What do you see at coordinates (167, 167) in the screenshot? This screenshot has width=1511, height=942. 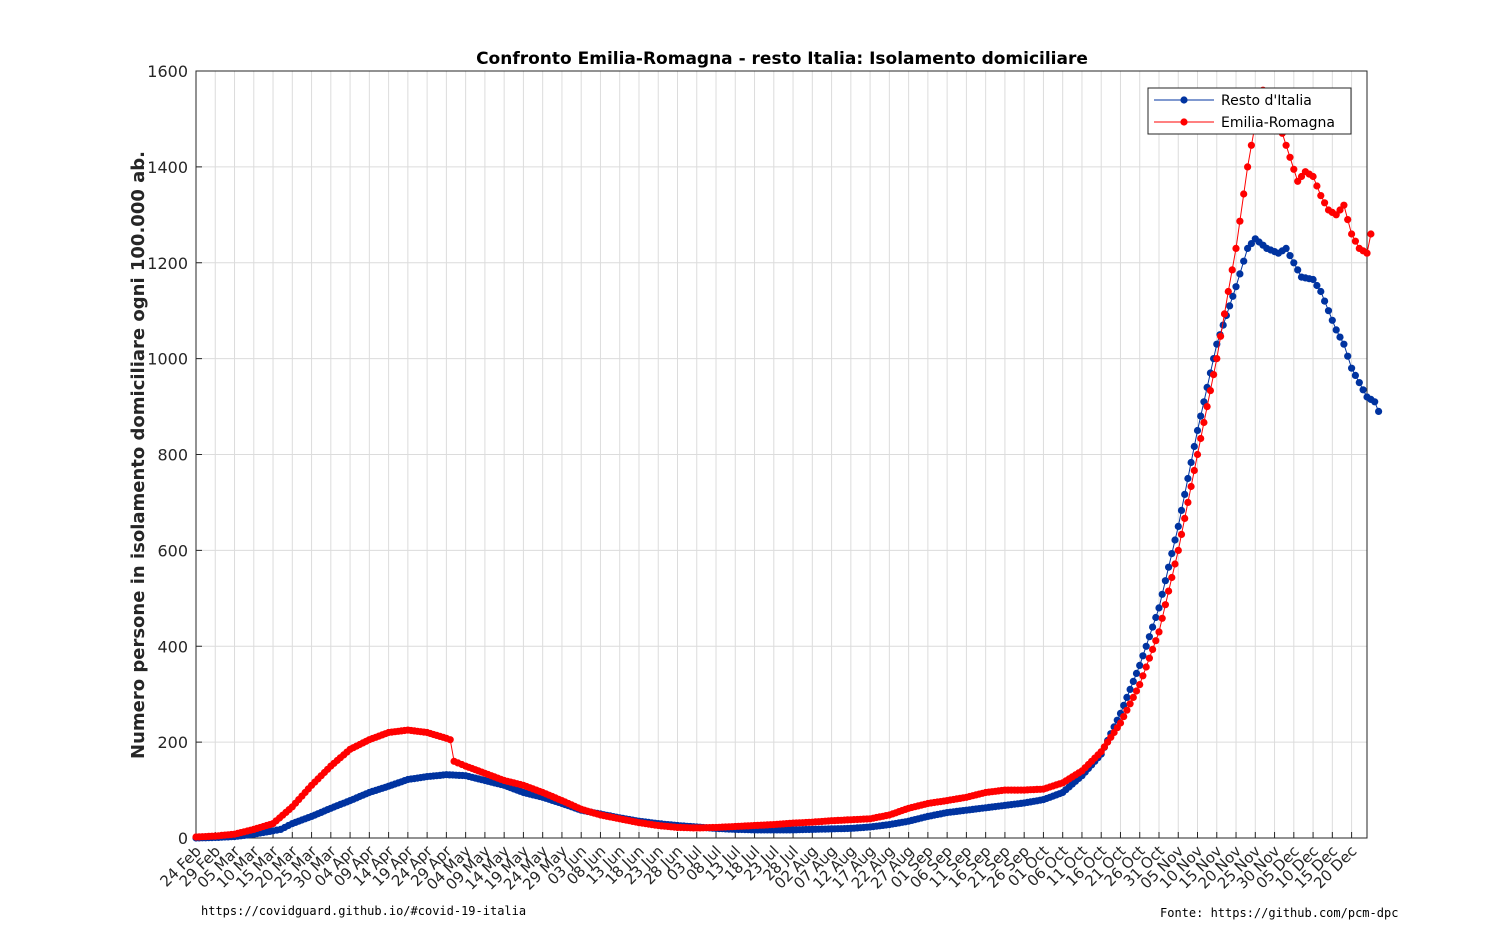 I see `y-tick-label: 1400` at bounding box center [167, 167].